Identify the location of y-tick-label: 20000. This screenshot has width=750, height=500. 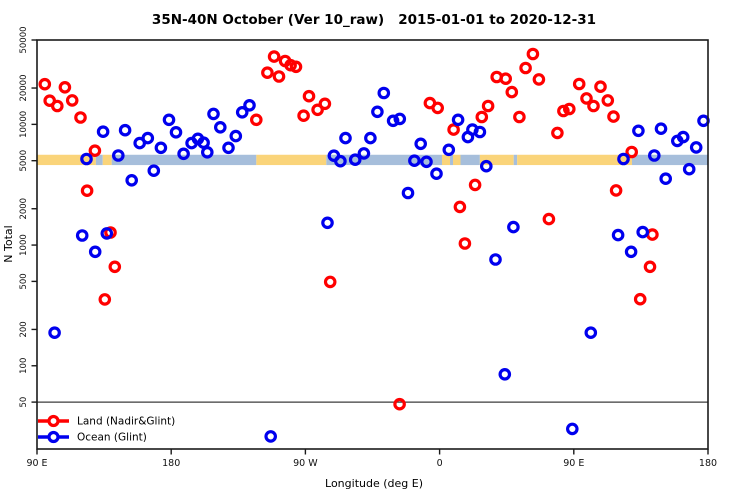
(24, 88).